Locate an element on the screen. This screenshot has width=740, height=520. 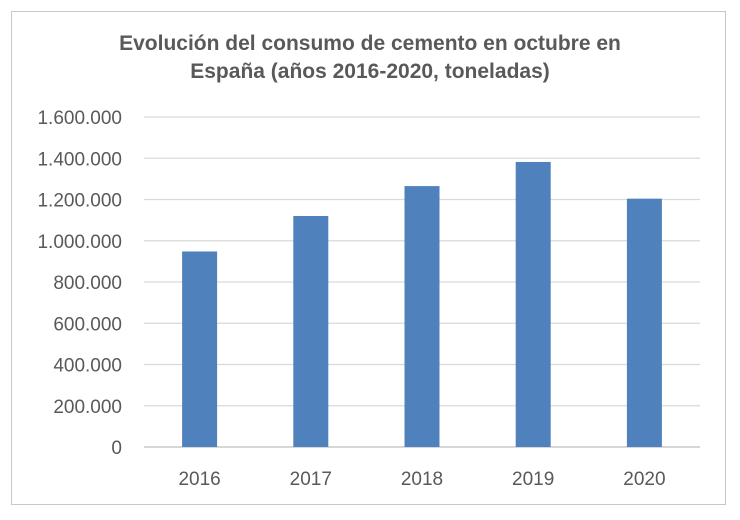
y-tick-label: 1.000.000 is located at coordinates (79, 242).